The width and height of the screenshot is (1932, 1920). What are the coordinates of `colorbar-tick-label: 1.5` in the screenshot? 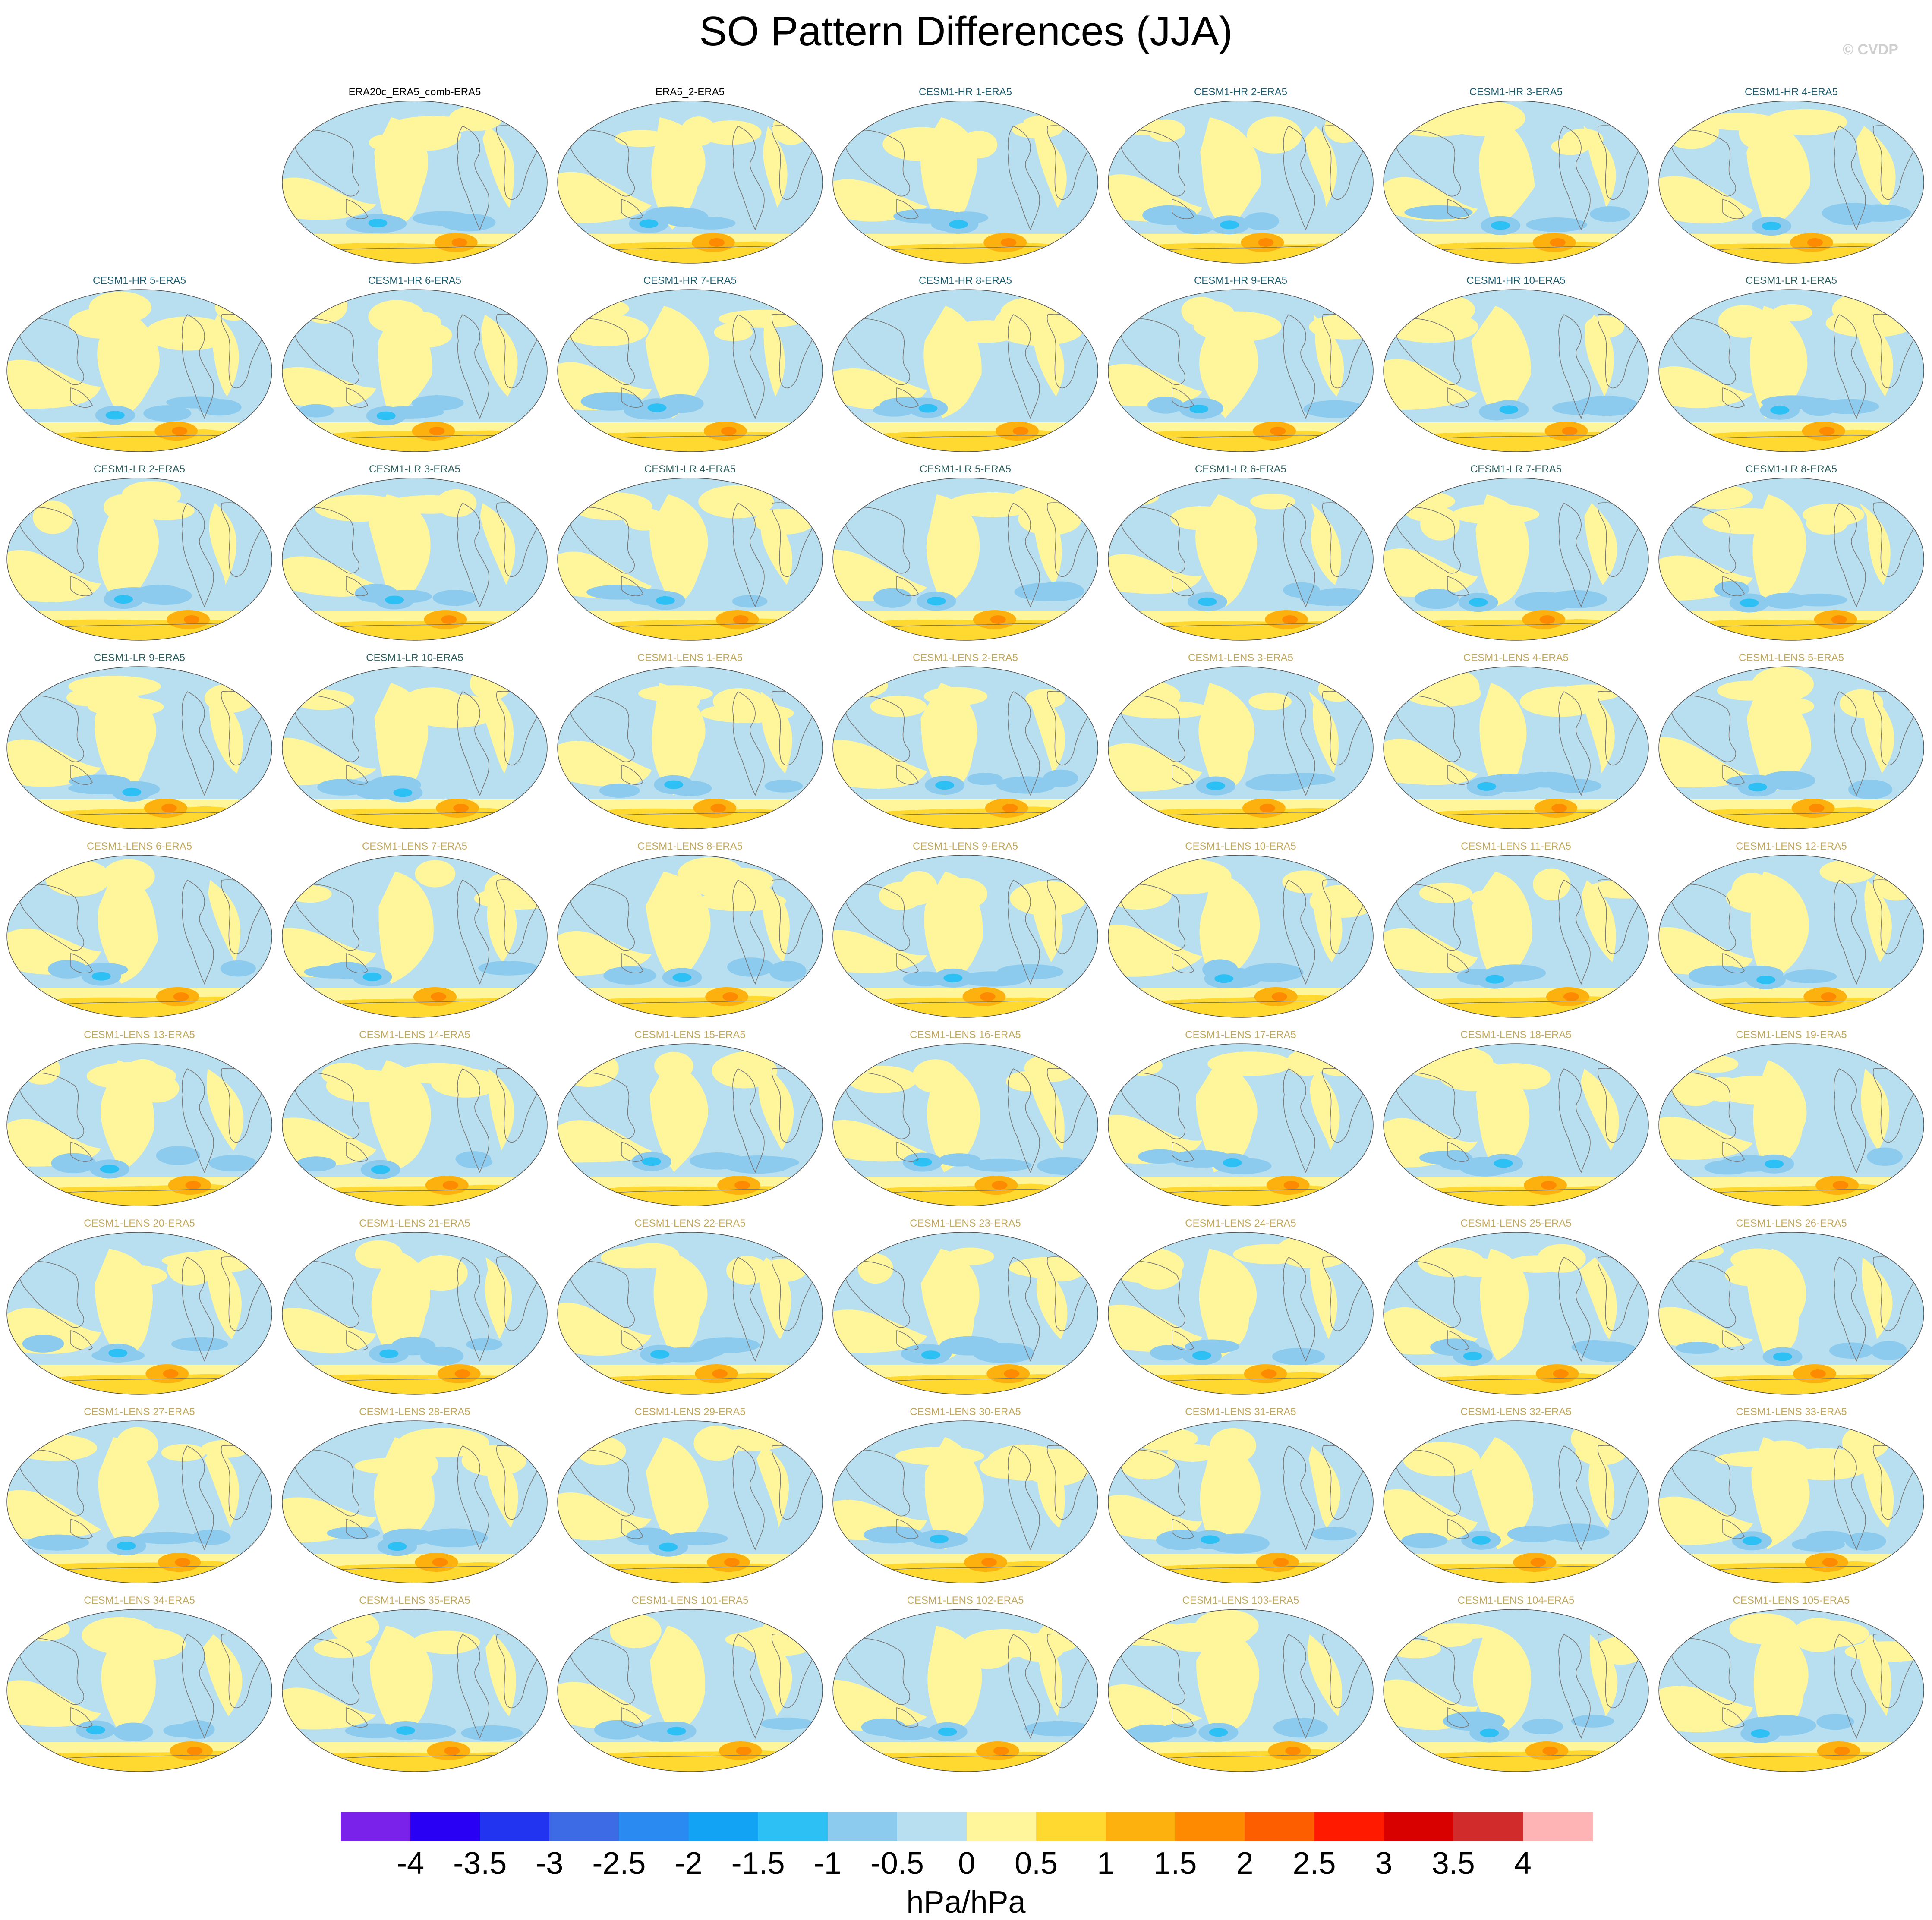 It's located at (1175, 1864).